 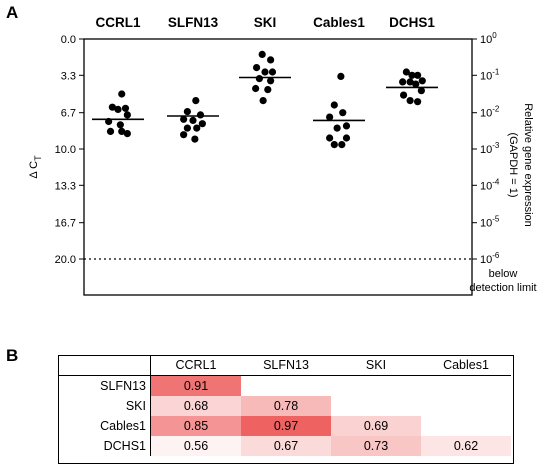 What do you see at coordinates (195, 446) in the screenshot?
I see `corr-cell: 0.56` at bounding box center [195, 446].